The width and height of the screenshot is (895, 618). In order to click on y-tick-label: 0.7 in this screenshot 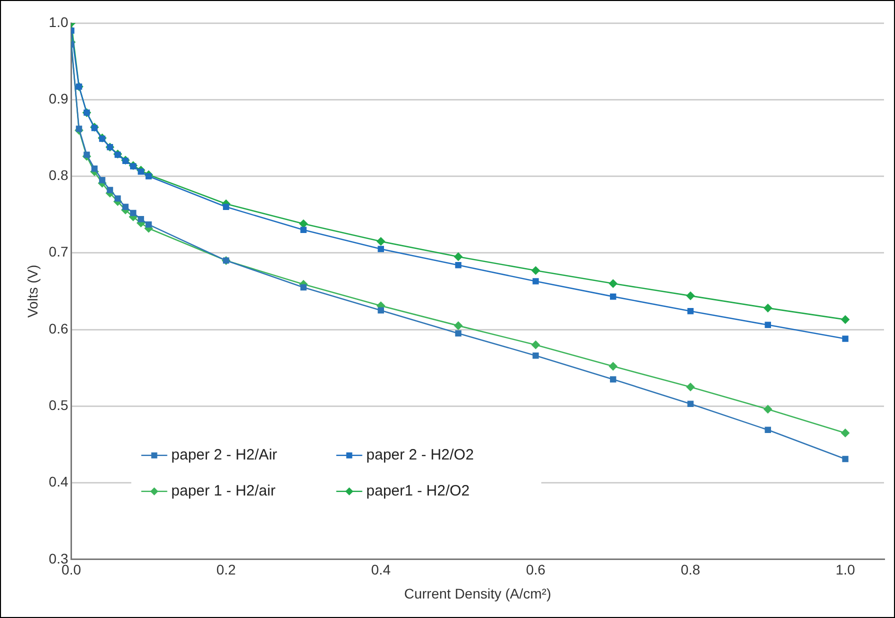, I will do `click(58, 252)`.